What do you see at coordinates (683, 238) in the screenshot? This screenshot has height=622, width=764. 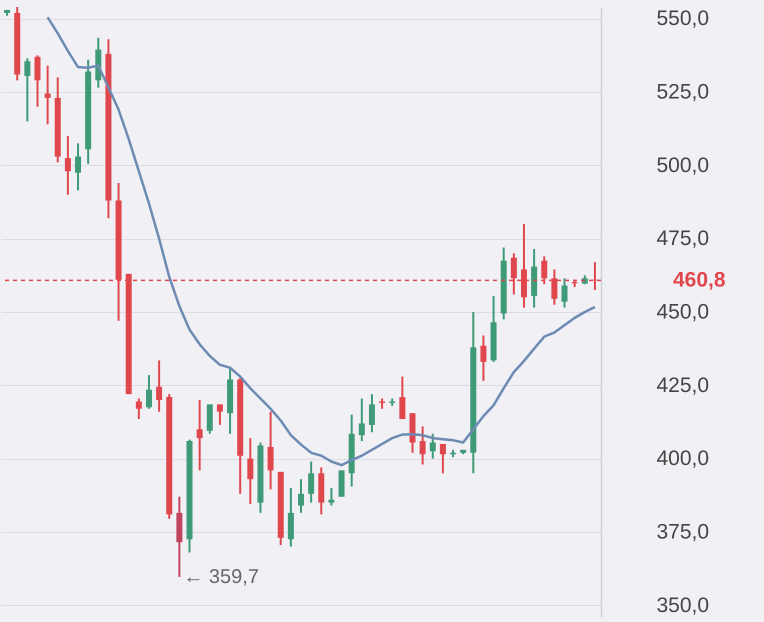 I see `y-tick-label: 475,0` at bounding box center [683, 238].